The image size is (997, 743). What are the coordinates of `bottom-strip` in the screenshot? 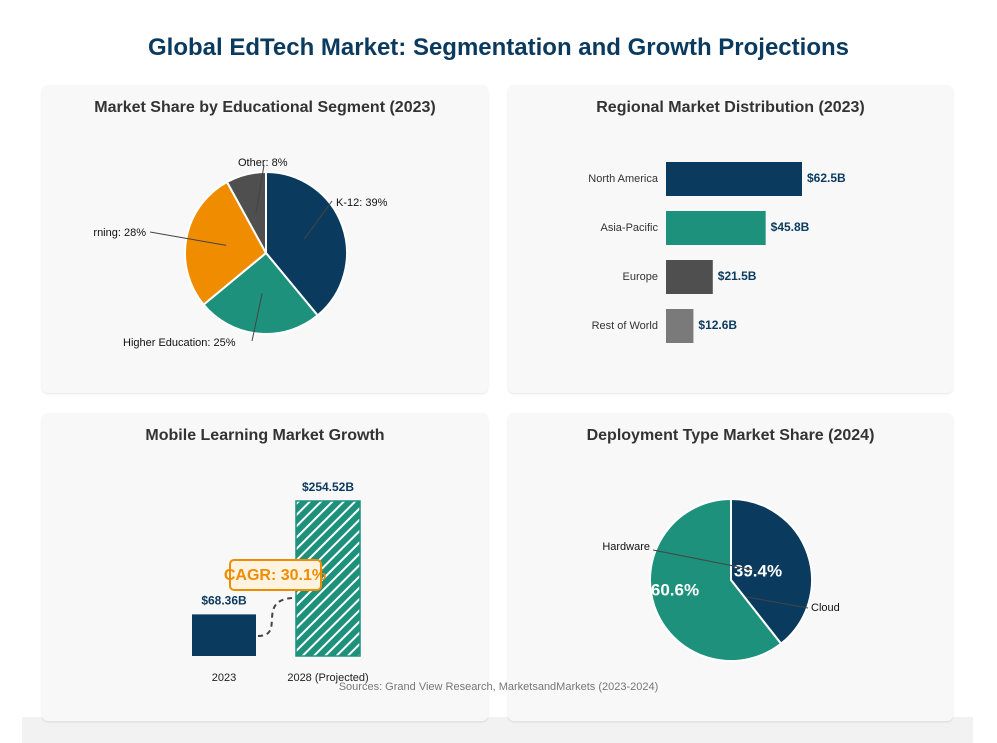 It's located at (497, 730).